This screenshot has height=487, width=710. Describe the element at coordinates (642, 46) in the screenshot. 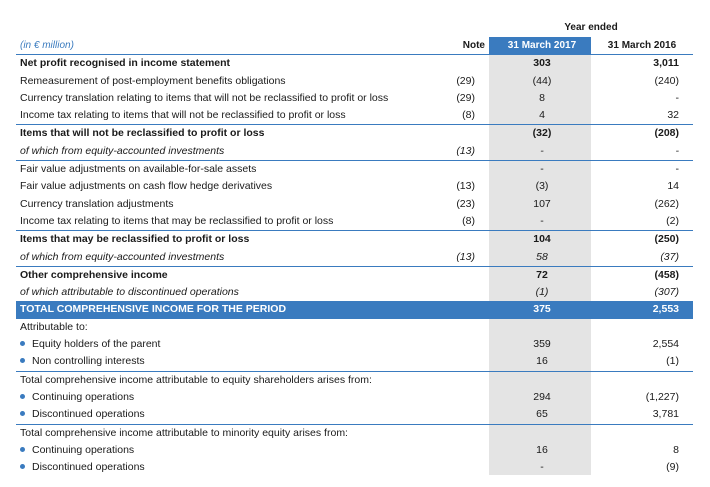

I see `column-header-2016: 31 March 2016` at that location.